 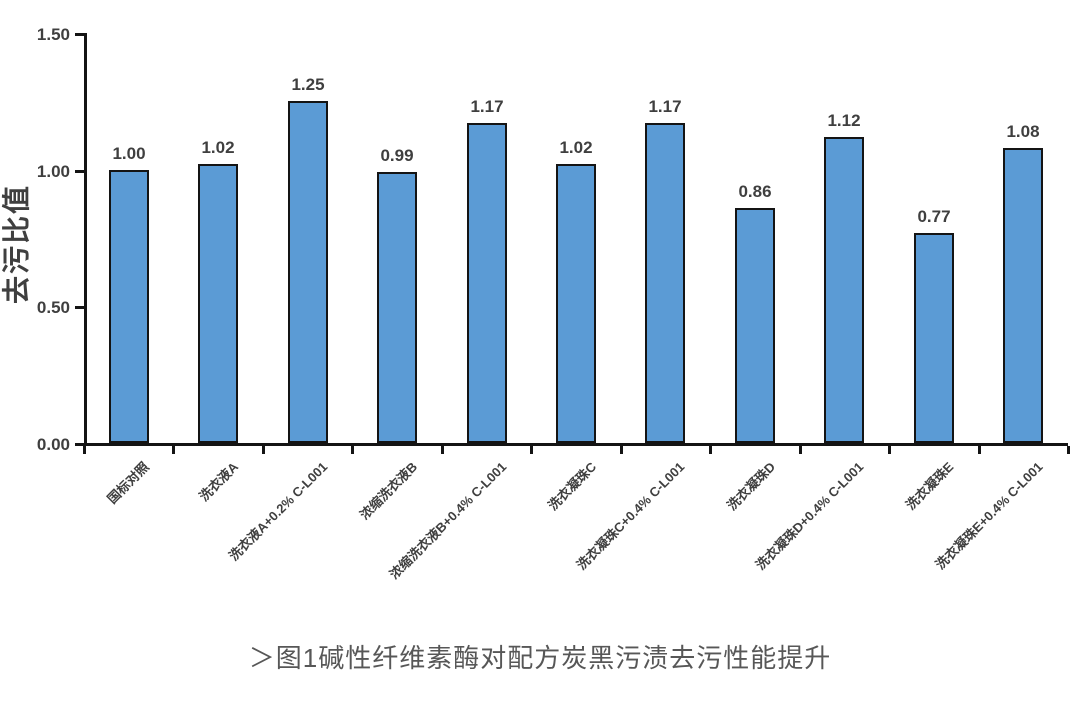 What do you see at coordinates (308, 84) in the screenshot?
I see `bar-value-label: 1.25` at bounding box center [308, 84].